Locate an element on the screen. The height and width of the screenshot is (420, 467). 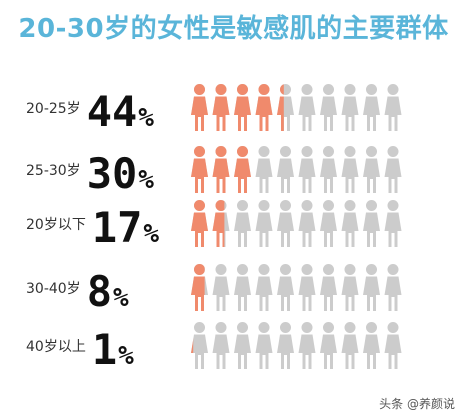
category-label: 25-30岁 is located at coordinates (53, 171).